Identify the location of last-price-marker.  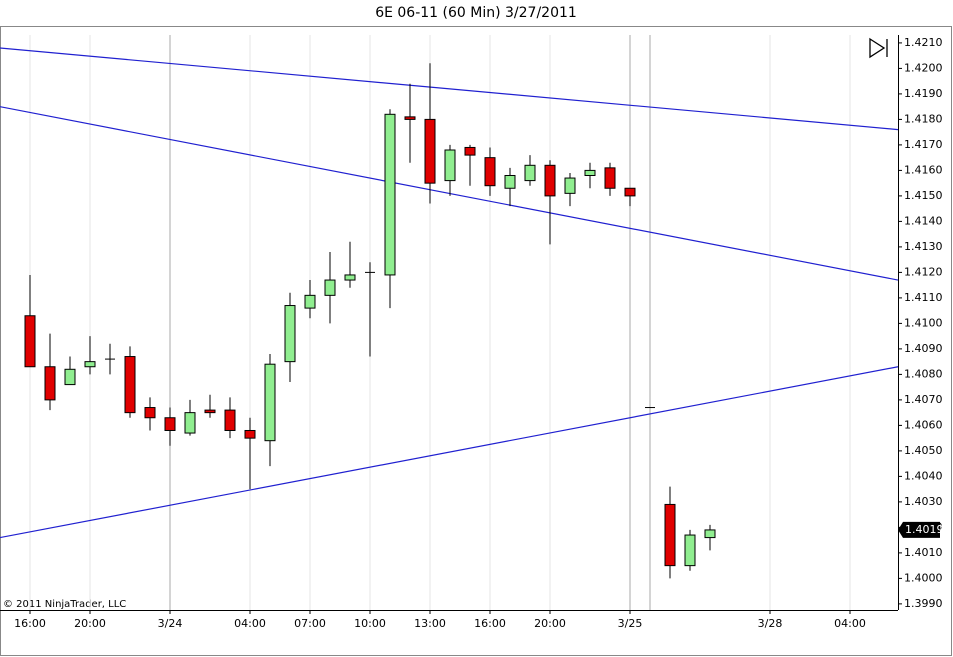
(919, 529).